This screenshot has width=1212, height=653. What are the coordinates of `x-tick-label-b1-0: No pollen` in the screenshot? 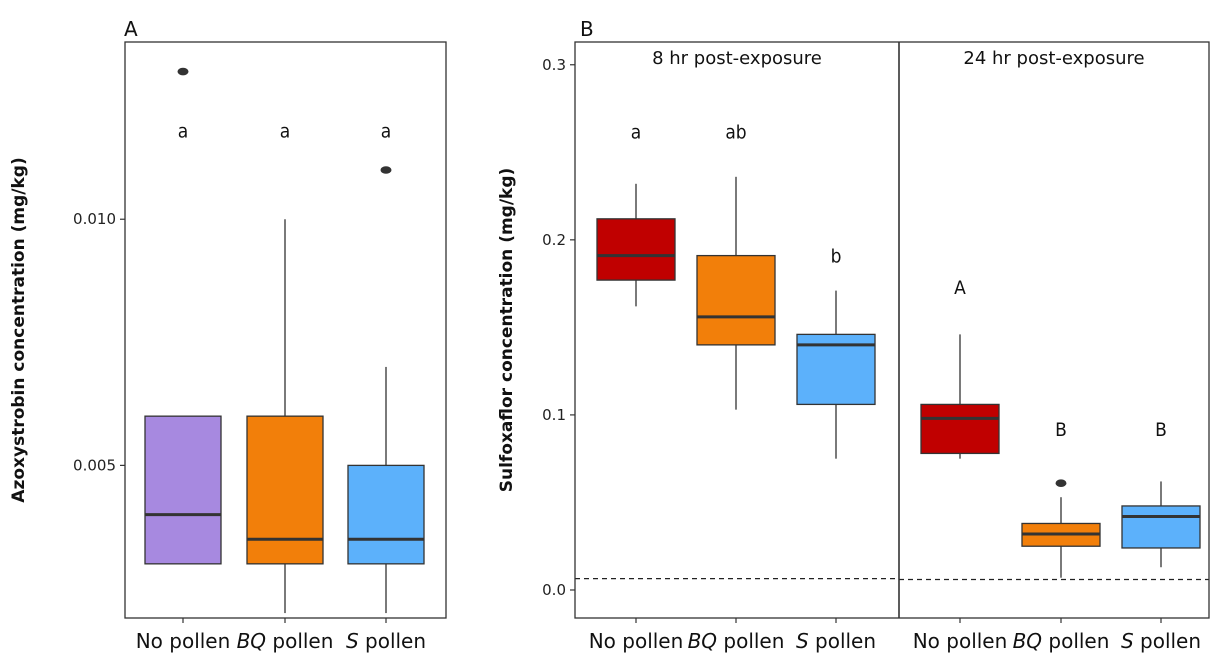 It's located at (960, 641).